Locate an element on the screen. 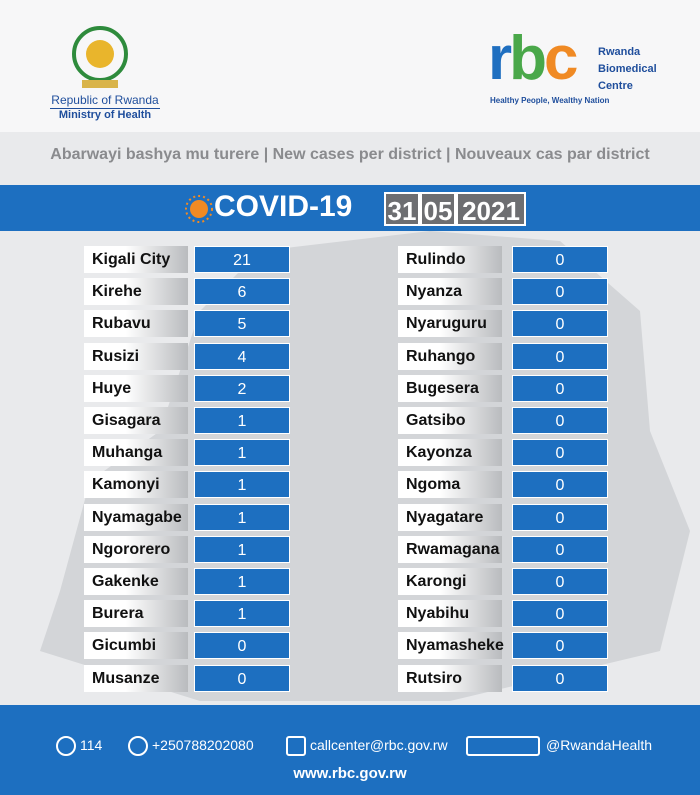 This screenshot has width=700, height=795. district-name: Gatsibo is located at coordinates (450, 420).